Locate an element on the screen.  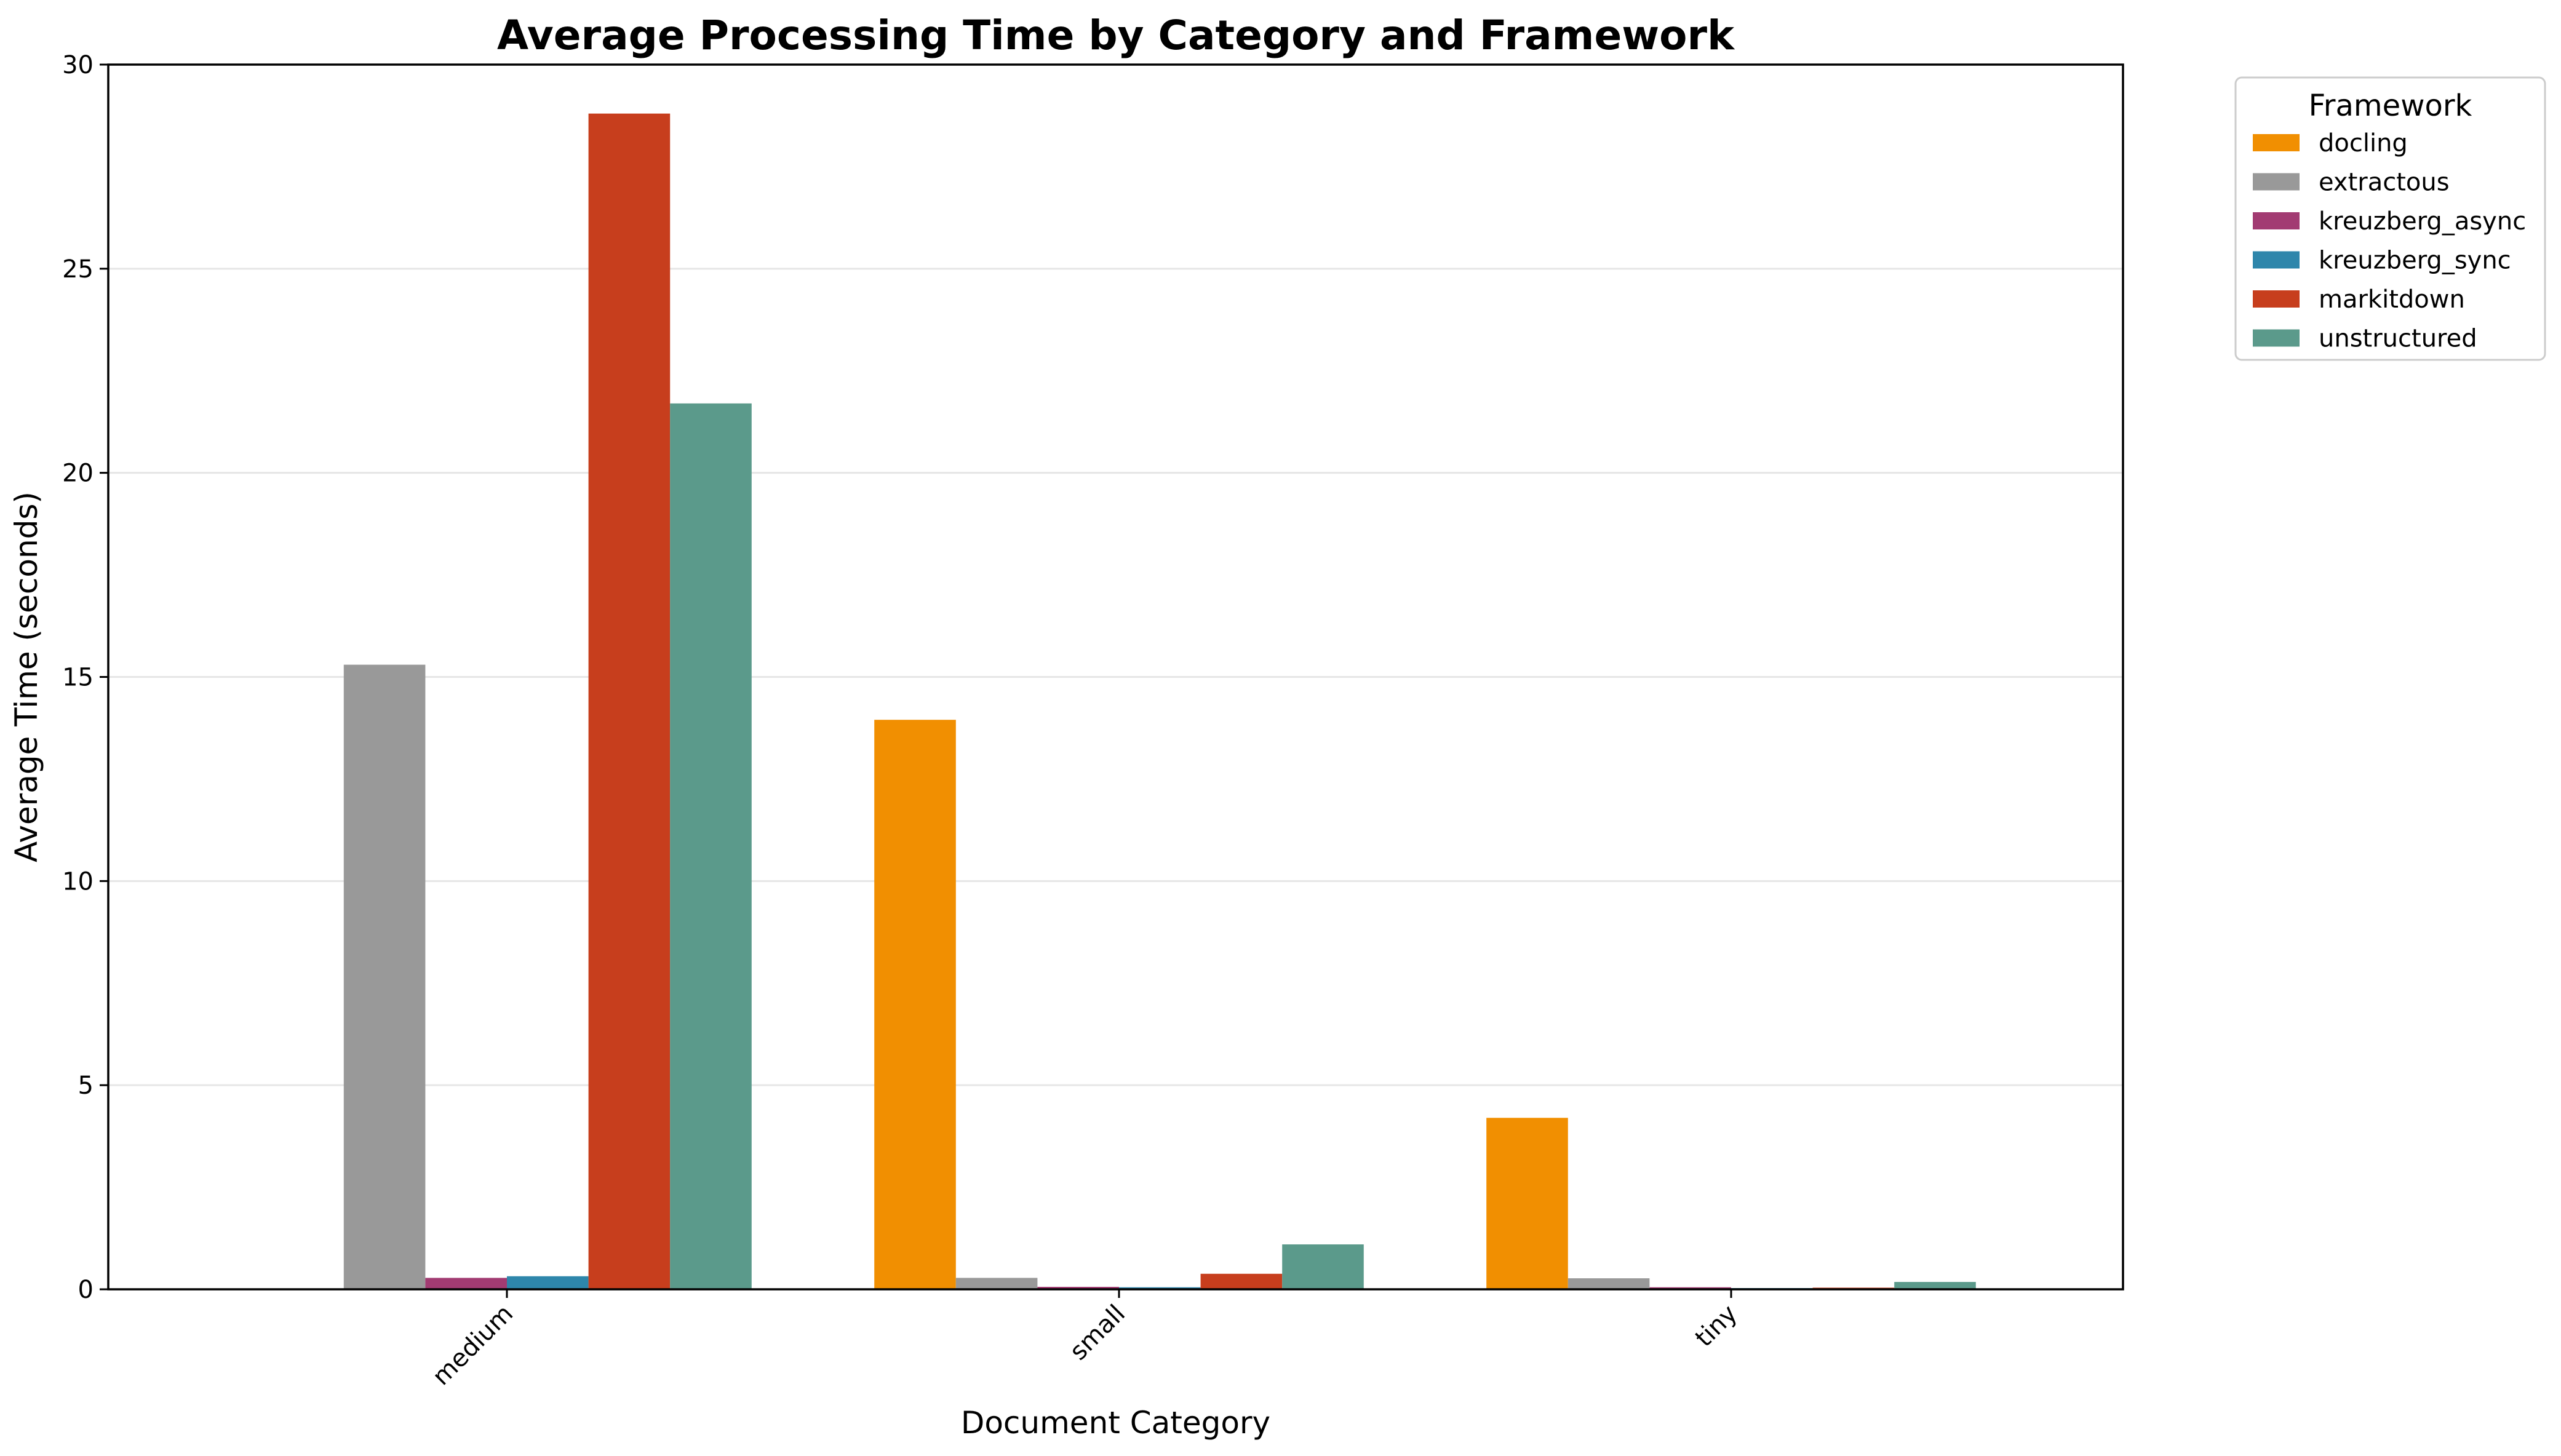
legend-title: Framework is located at coordinates (2390, 106).